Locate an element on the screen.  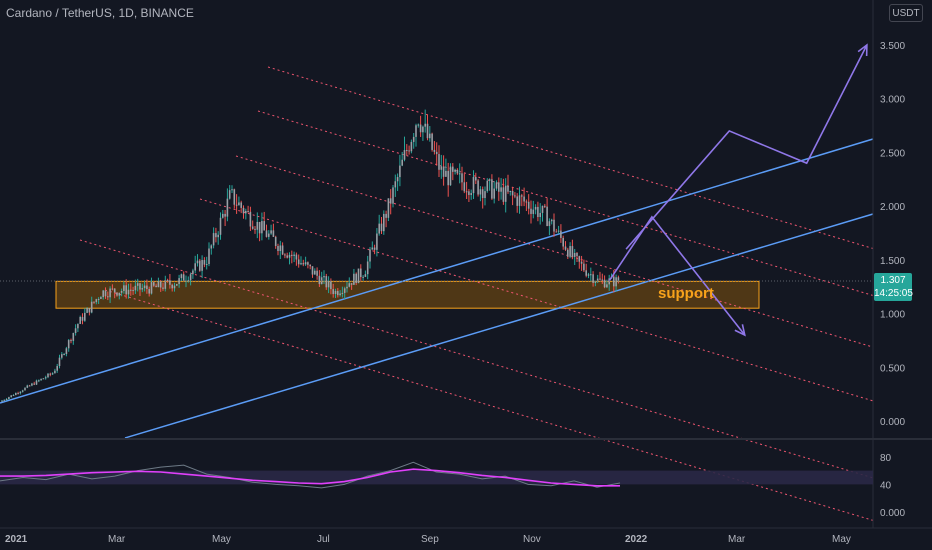
rsi-ma-line is located at coordinates (310, 477).